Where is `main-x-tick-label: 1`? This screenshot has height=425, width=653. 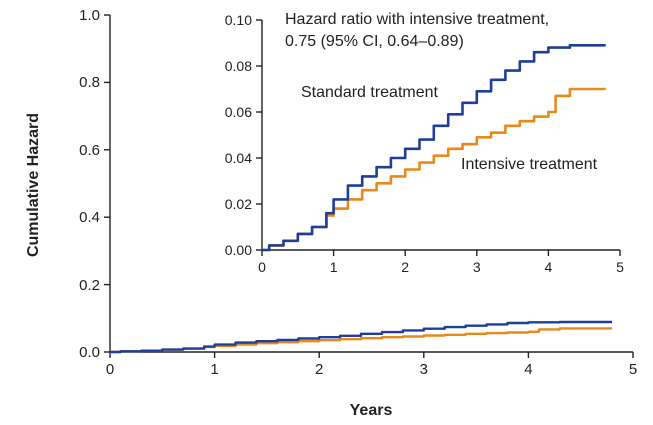
main-x-tick-label: 1 is located at coordinates (214, 369).